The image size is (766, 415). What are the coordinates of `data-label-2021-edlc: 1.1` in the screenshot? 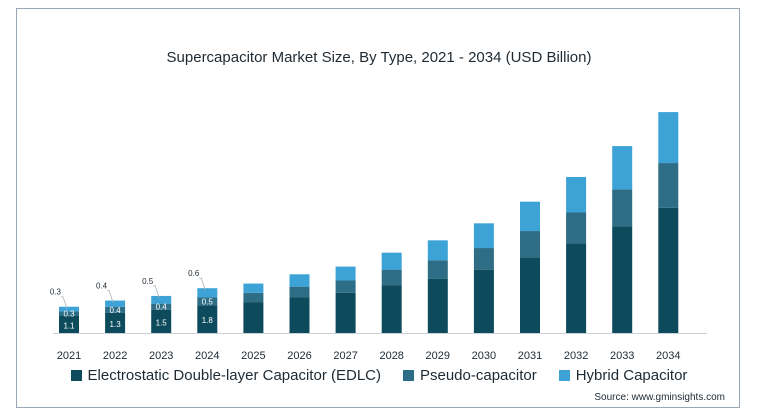 It's located at (69, 326).